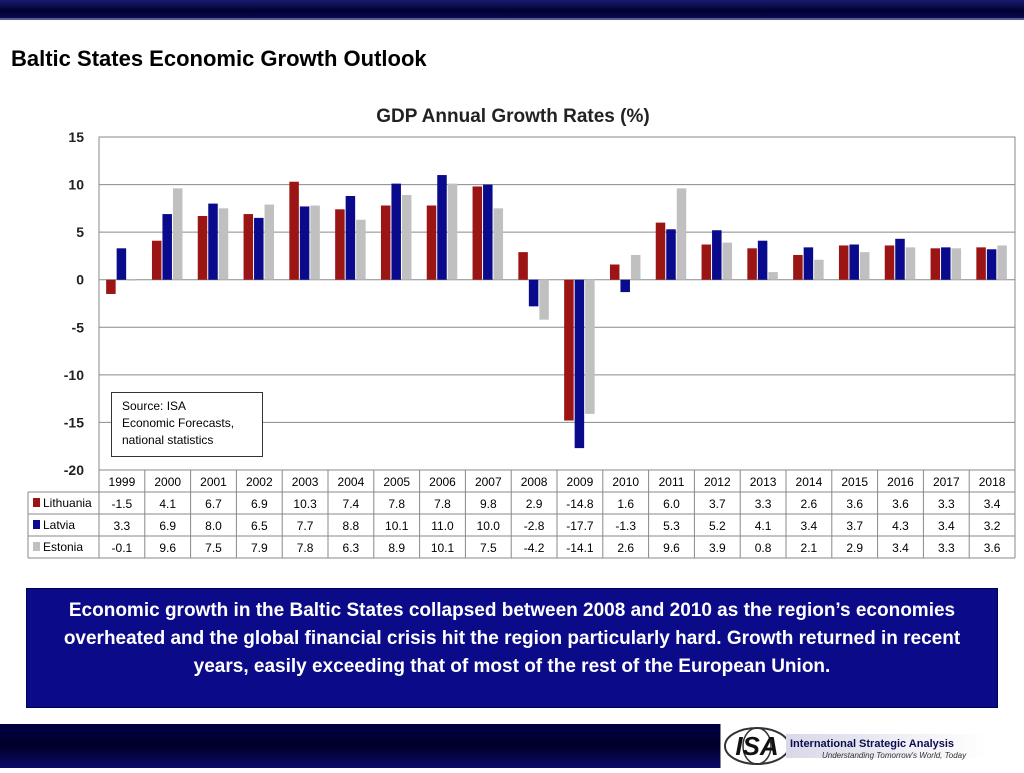  I want to click on x-tick-label: 2000, so click(167, 482).